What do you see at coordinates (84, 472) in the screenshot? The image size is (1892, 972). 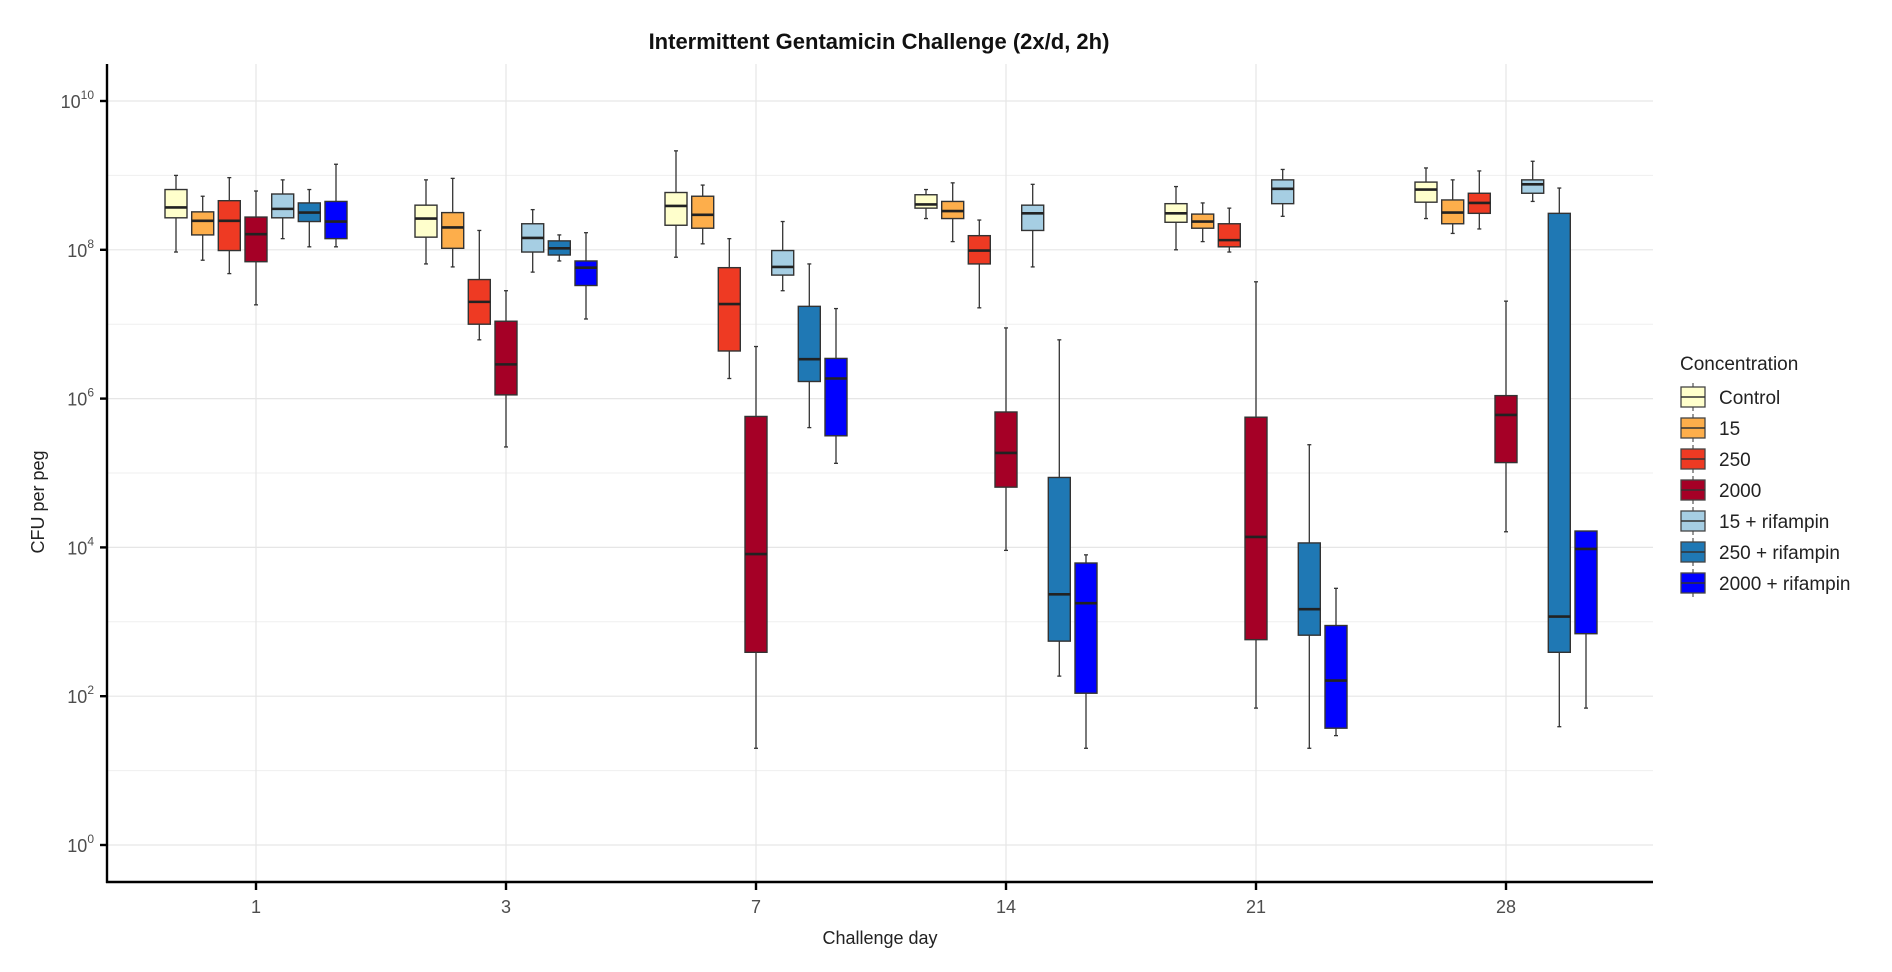 I see `y-axis-ticks: 10⁰ 10² 10⁴ 10⁶ 10⁸ 10¹⁰` at bounding box center [84, 472].